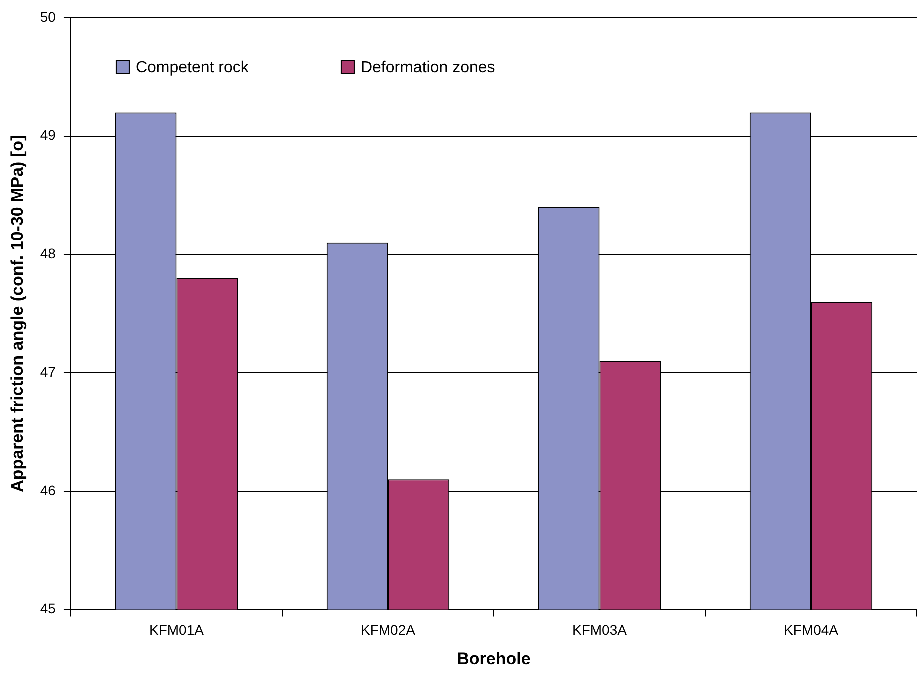  I want to click on y-tick-label: 50, so click(48, 16).